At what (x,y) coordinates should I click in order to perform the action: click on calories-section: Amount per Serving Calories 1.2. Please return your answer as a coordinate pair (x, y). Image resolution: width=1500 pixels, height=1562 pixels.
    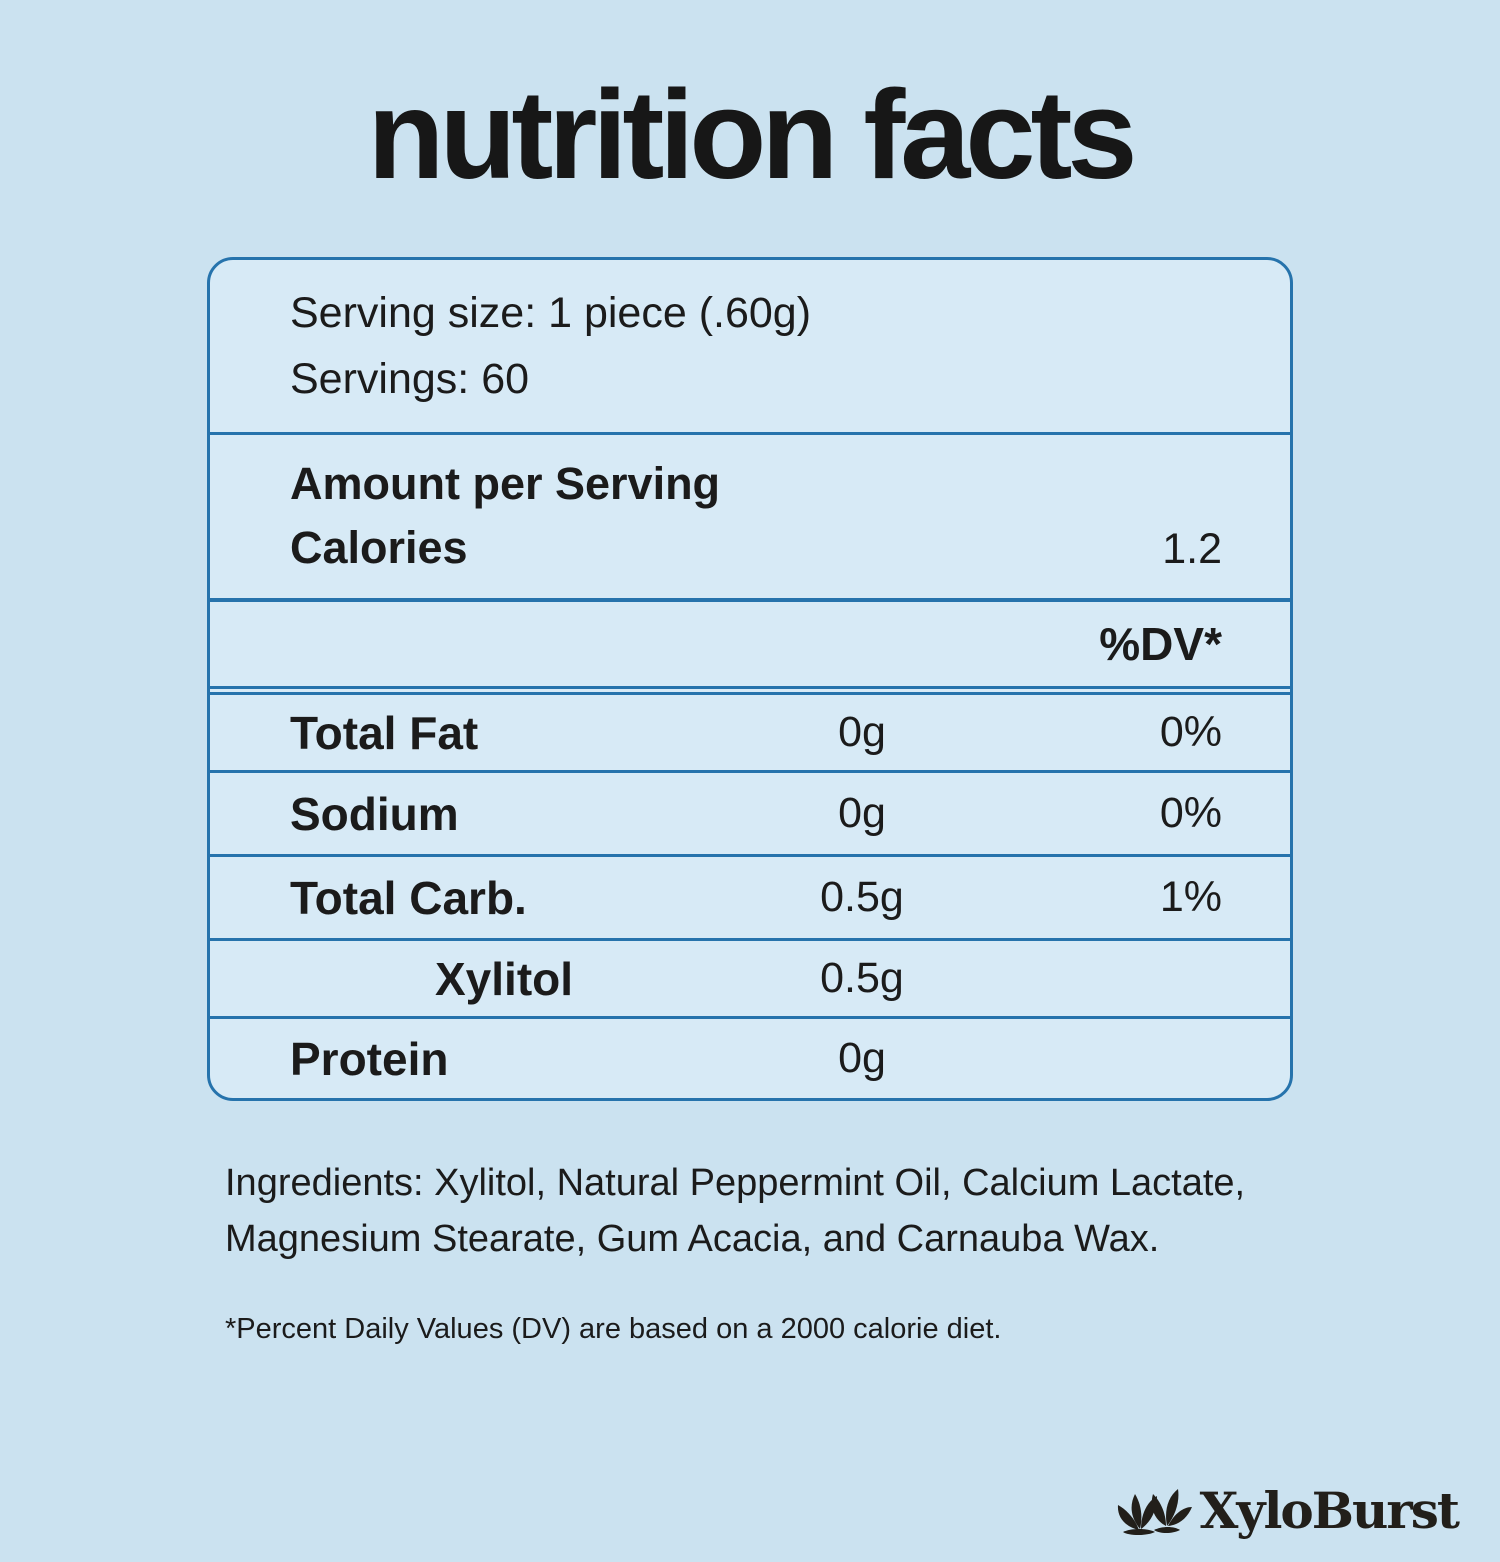
    Looking at the image, I should click on (750, 515).